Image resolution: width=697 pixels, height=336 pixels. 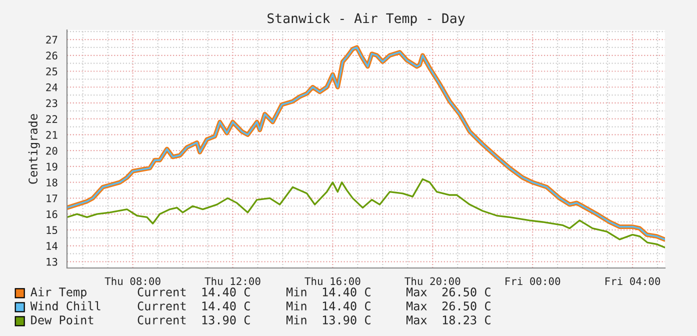 I want to click on legend-label: Air Temp, so click(x=58, y=293).